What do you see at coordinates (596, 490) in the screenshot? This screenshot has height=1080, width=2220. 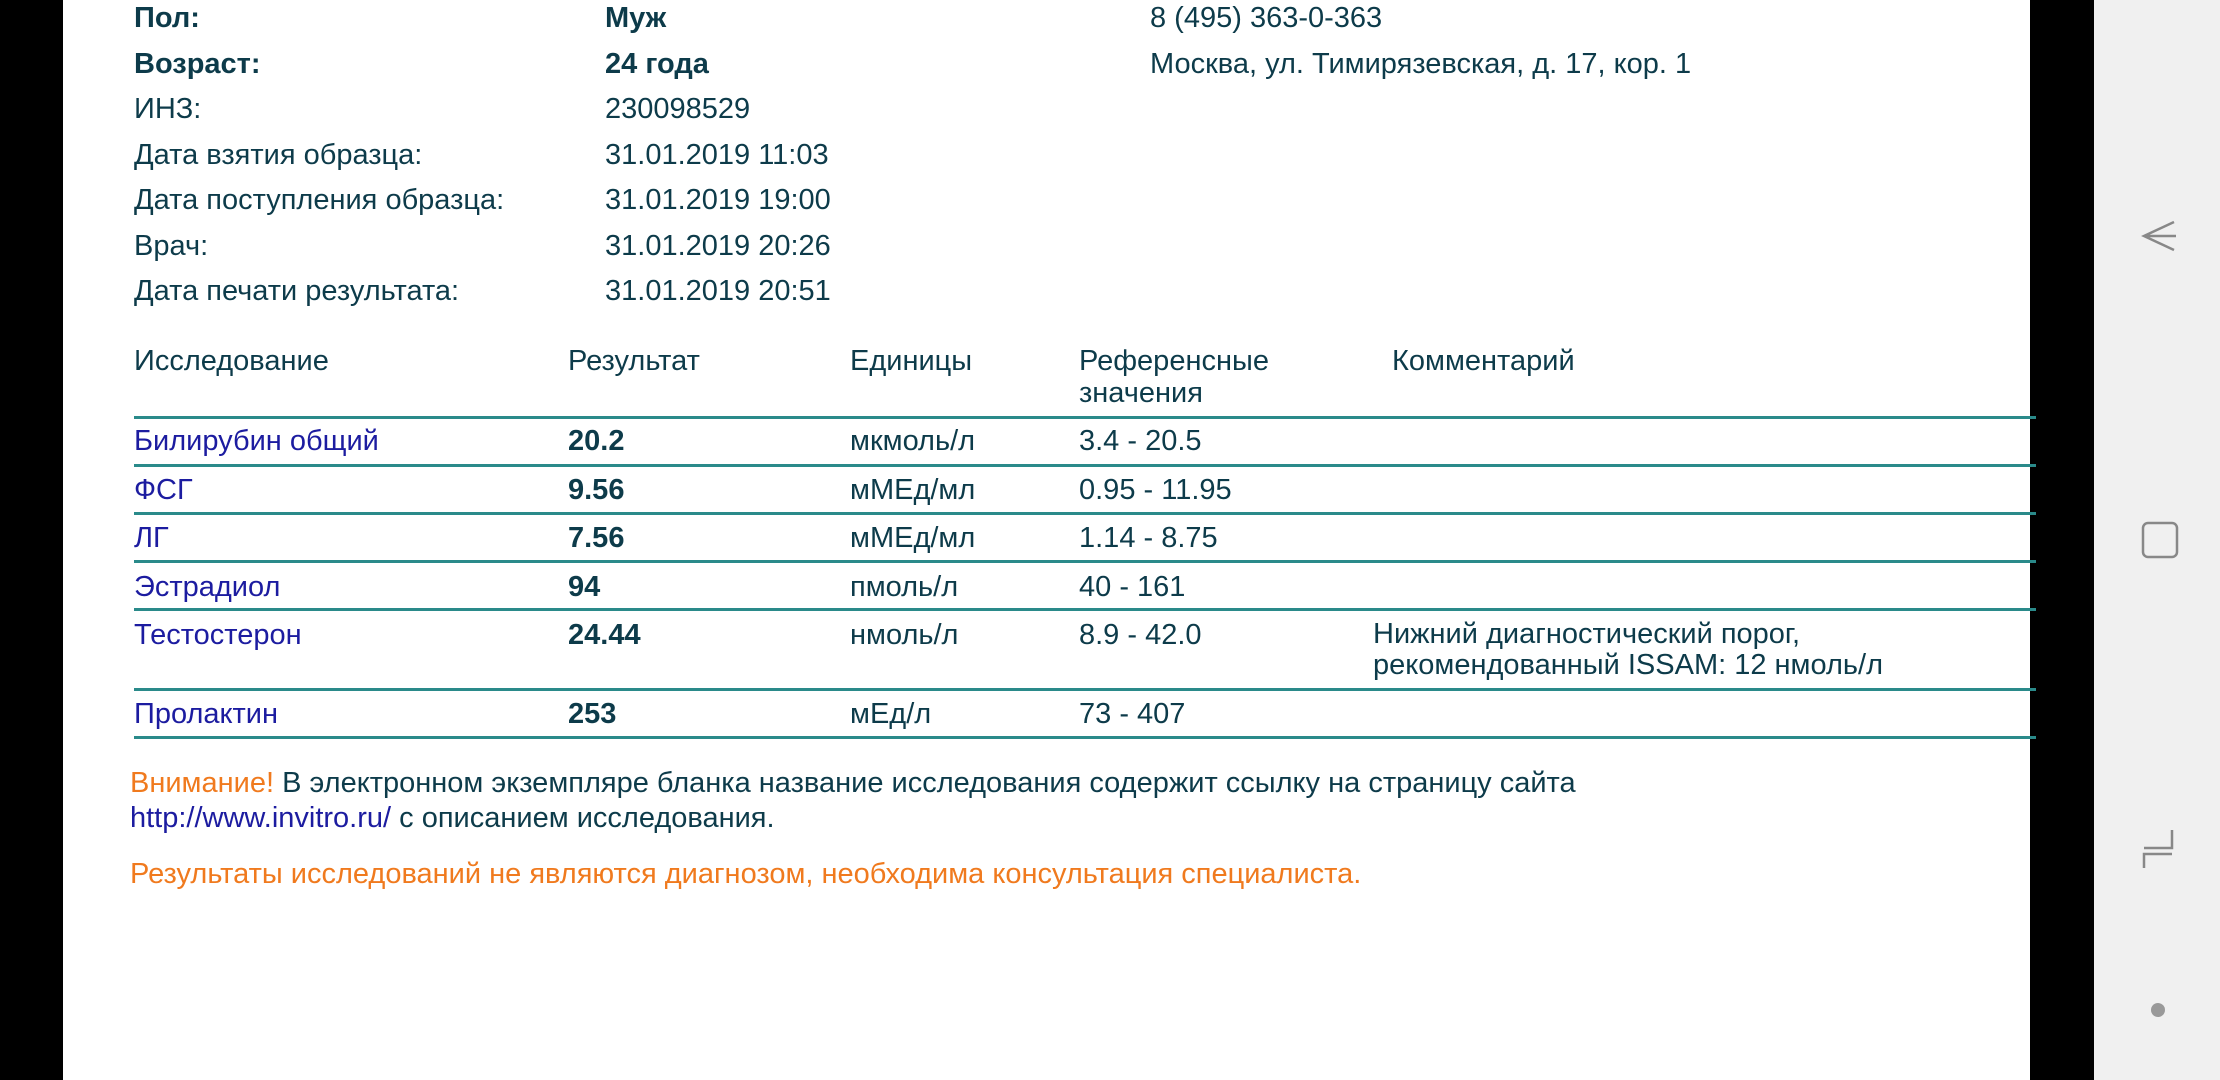 I see `result-value: 9.56` at bounding box center [596, 490].